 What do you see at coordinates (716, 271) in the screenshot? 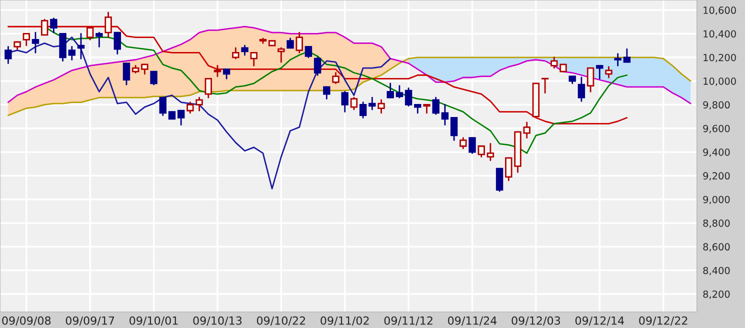
I see `y-tick-label: 8,400` at bounding box center [716, 271].